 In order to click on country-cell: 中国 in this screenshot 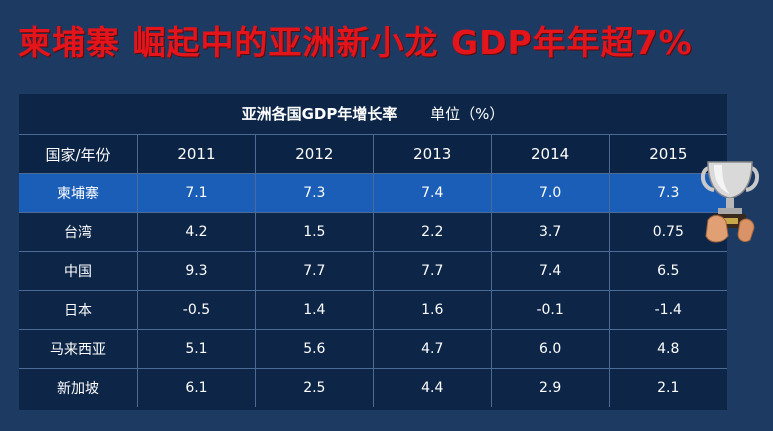, I will do `click(78, 271)`.